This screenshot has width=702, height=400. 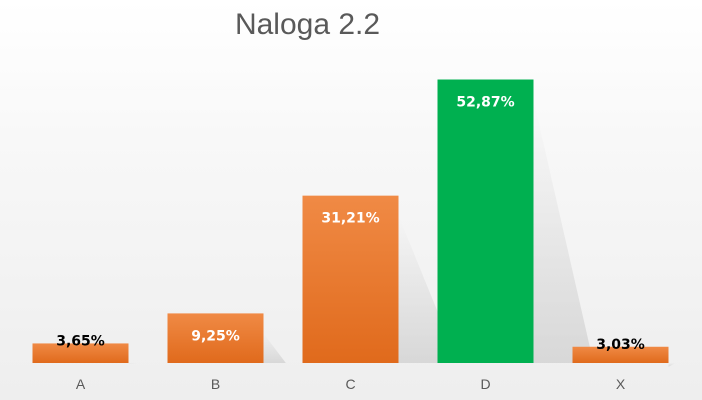 I want to click on chart-title: Naloga 2.2, so click(x=307, y=24).